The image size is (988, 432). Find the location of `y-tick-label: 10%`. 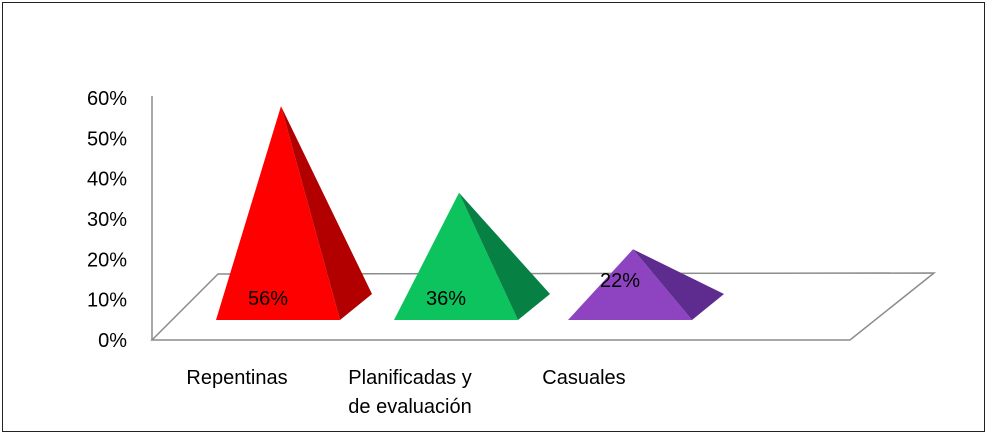

y-tick-label: 10% is located at coordinates (107, 301).